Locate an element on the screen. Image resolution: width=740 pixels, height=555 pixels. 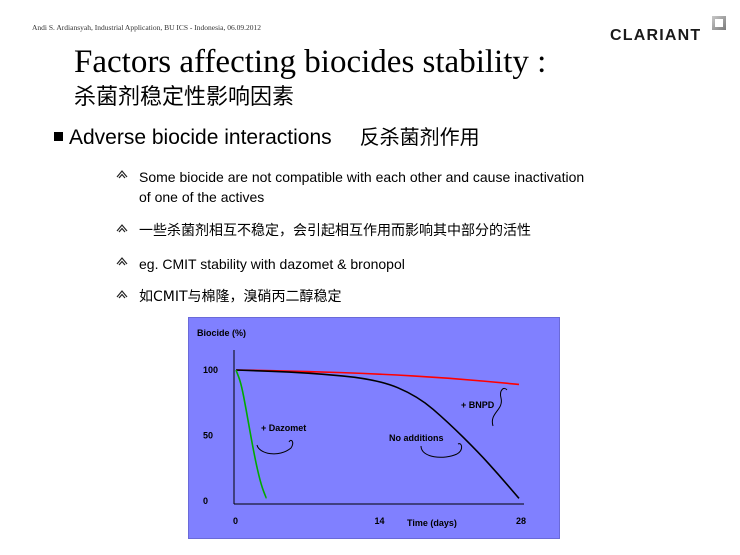
y-tick-label: 0 is located at coordinates (205, 501).